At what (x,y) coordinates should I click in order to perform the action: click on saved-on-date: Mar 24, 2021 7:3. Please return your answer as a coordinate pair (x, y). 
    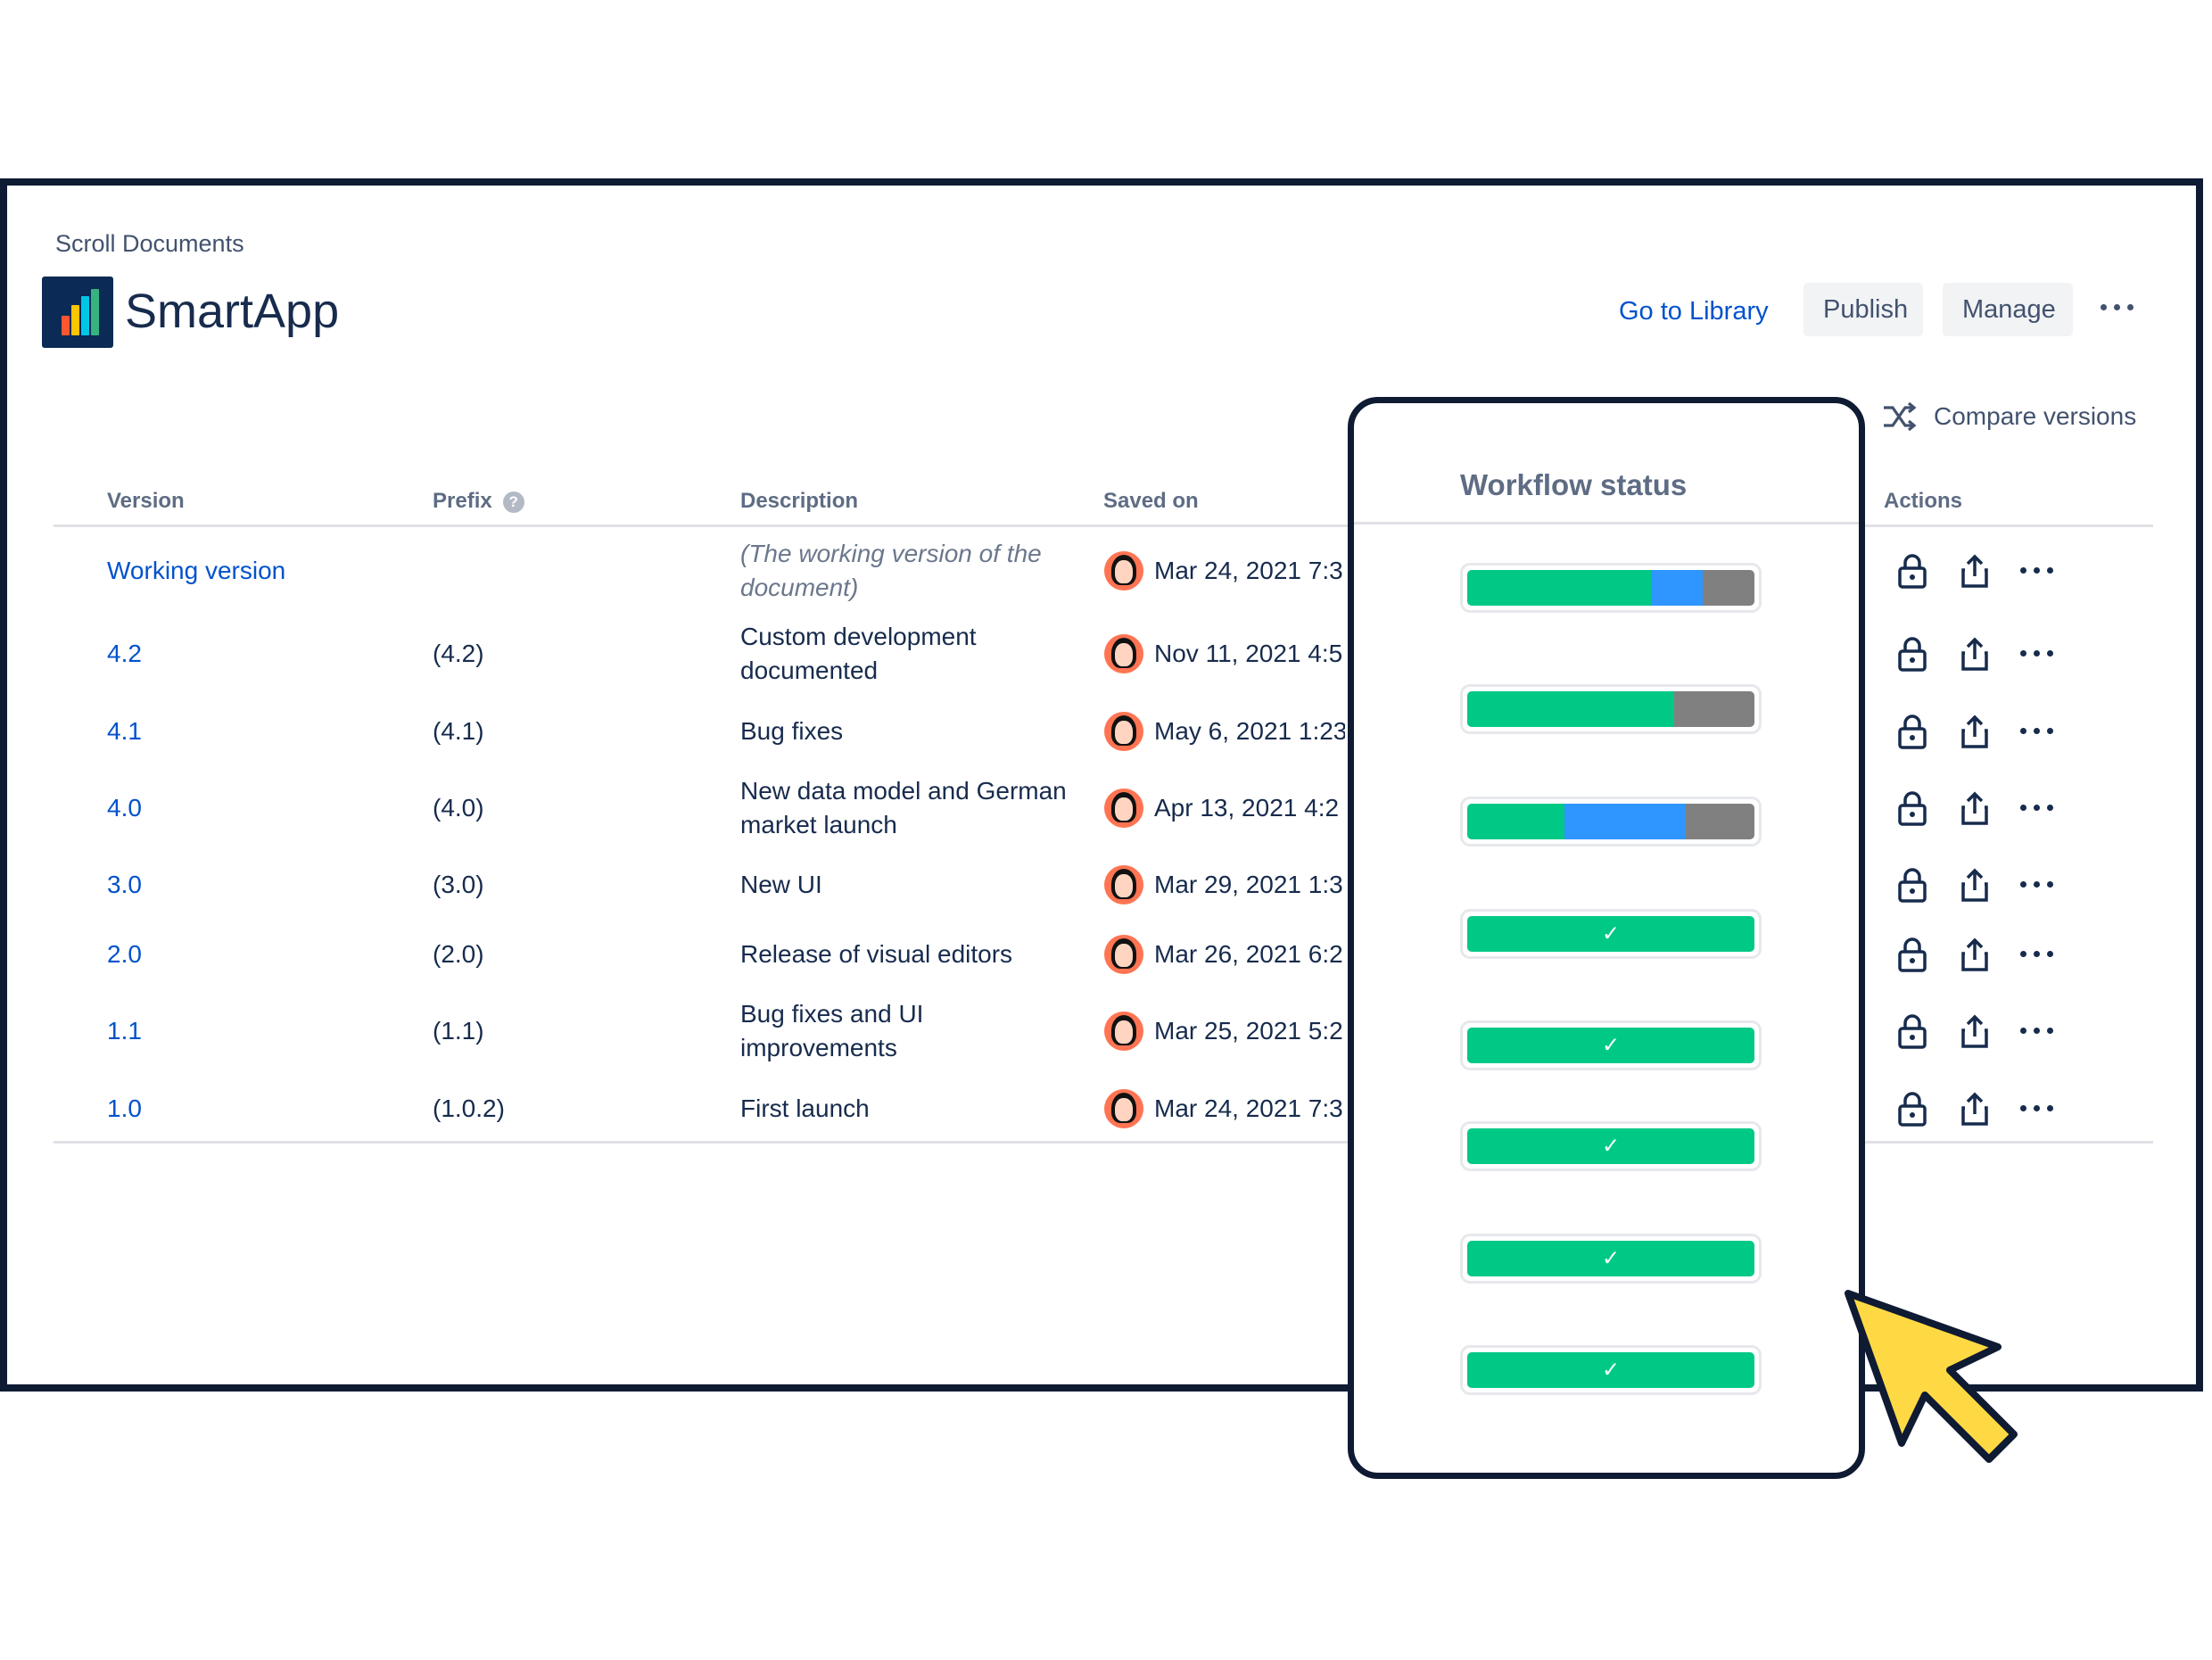
    Looking at the image, I should click on (1249, 570).